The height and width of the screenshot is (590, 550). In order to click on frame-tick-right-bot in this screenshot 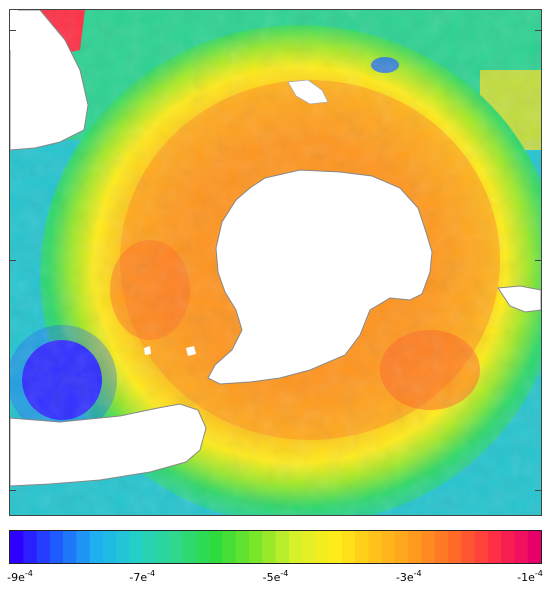, I will do `click(538, 490)`.